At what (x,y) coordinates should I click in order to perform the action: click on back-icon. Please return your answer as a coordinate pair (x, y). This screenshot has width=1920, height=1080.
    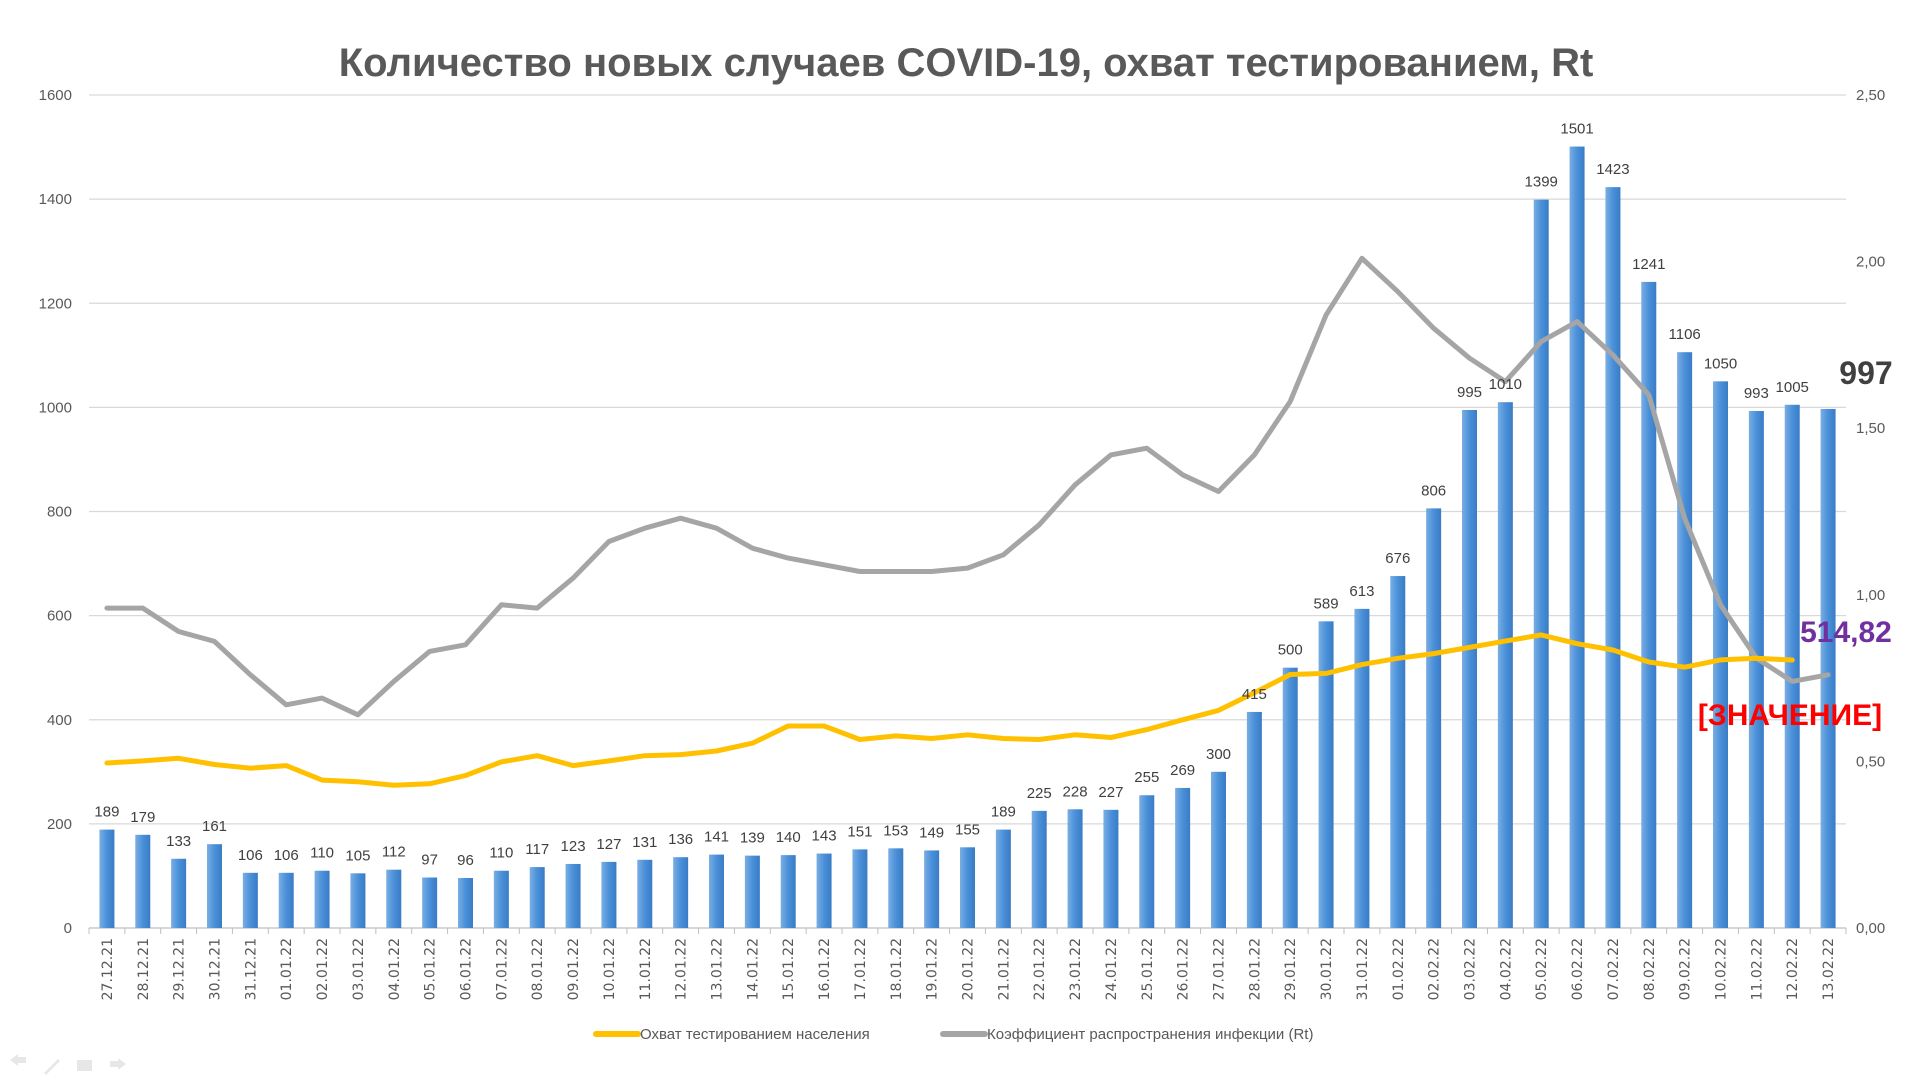
    Looking at the image, I should click on (18, 1060).